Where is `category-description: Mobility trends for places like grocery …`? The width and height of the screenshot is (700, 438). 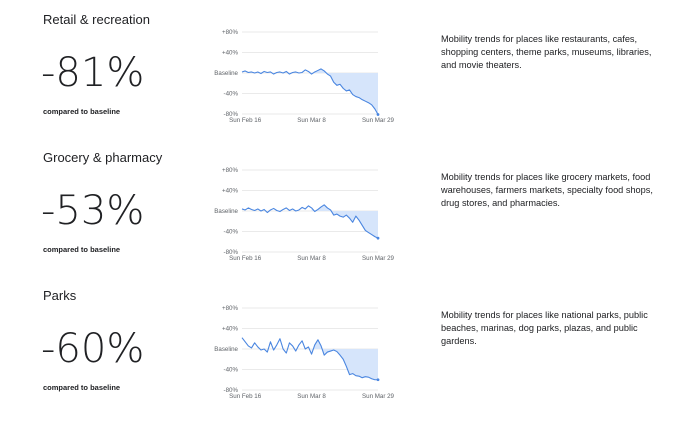 category-description: Mobility trends for places like grocery … is located at coordinates (547, 190).